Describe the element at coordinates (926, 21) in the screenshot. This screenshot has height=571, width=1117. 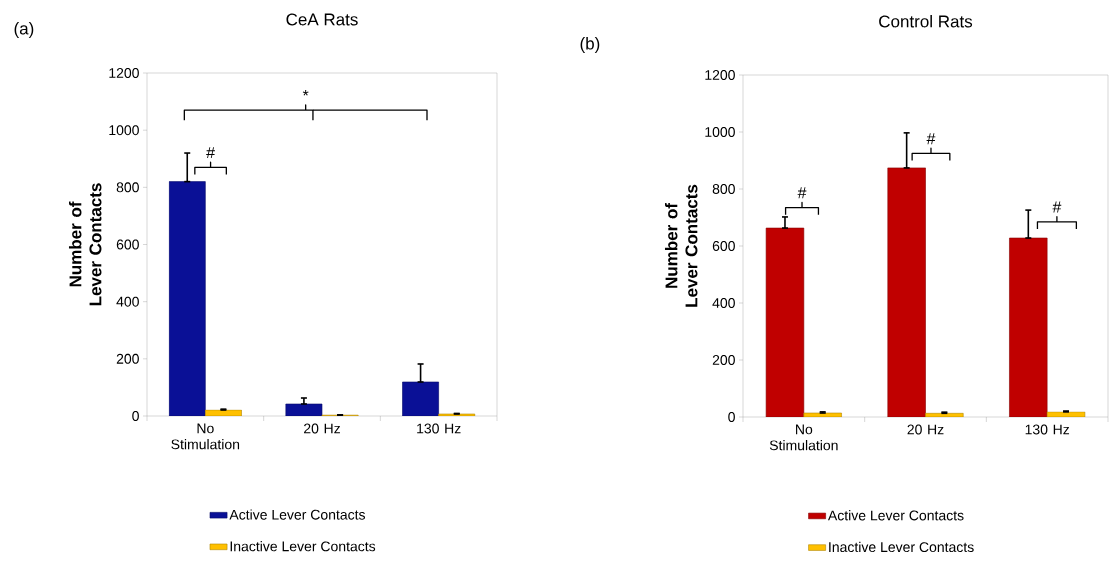
I see `chart-title: Control Rats` at that location.